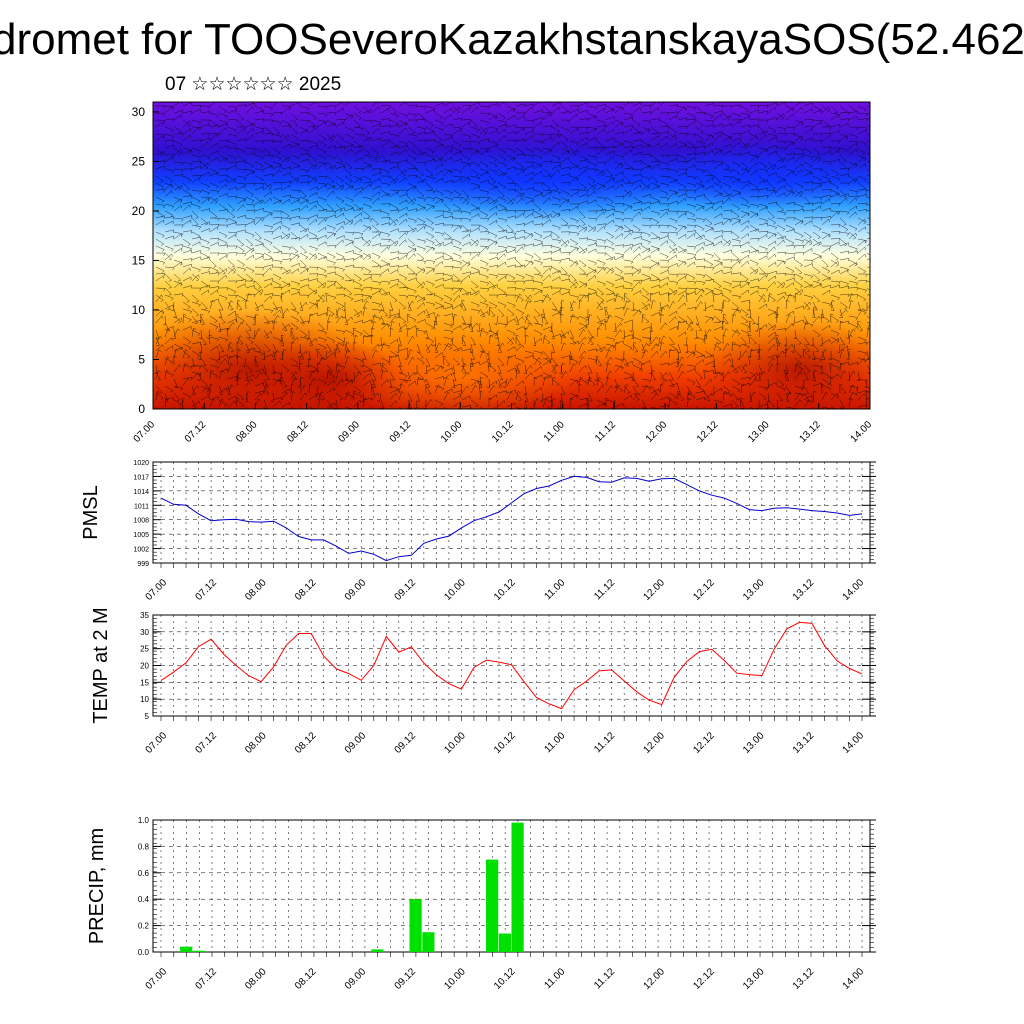 The height and width of the screenshot is (1024, 1024). Describe the element at coordinates (144, 666) in the screenshot. I see `y-tick-label: 20` at that location.